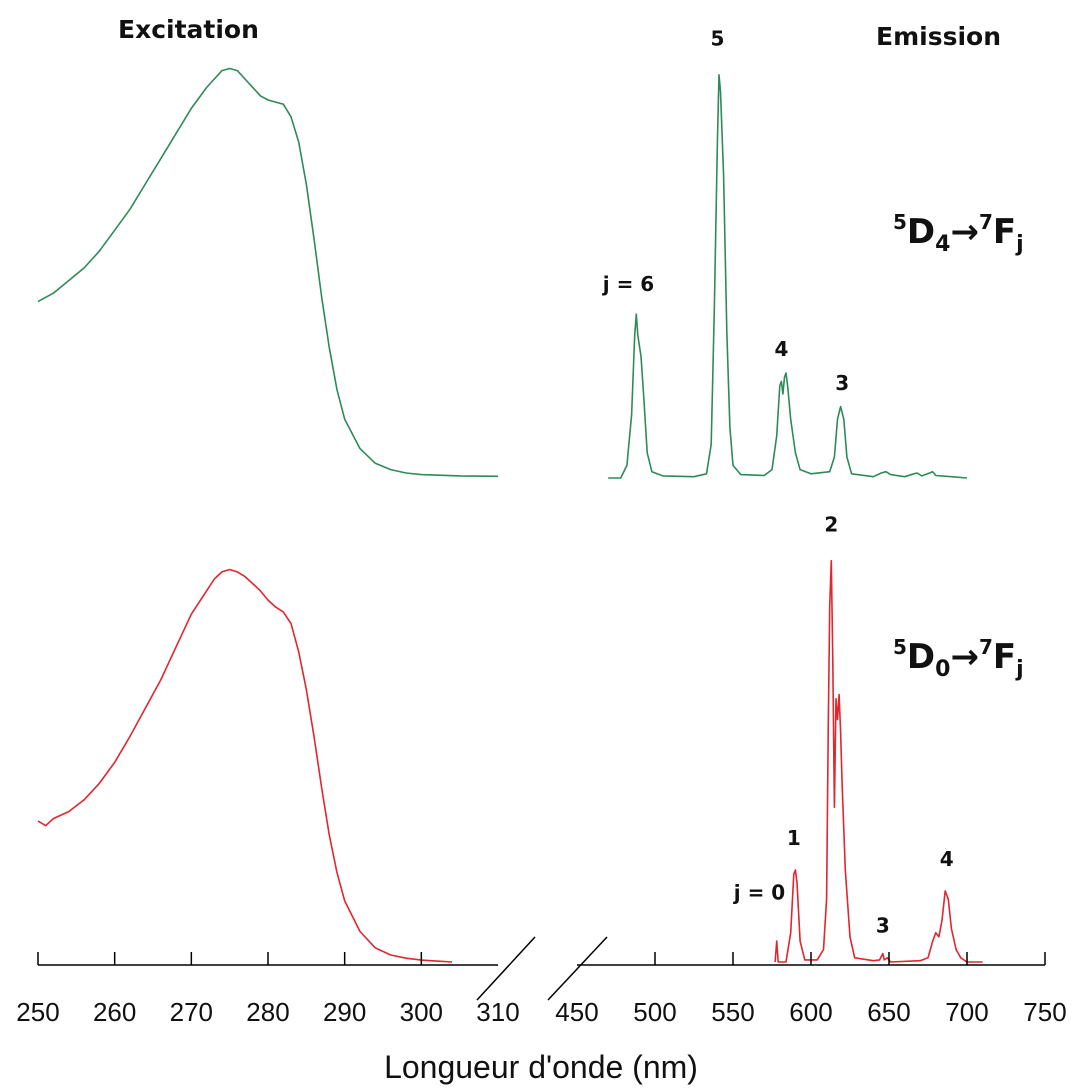 The width and height of the screenshot is (1078, 1092). What do you see at coordinates (37, 1012) in the screenshot?
I see `x-tick-label-left-0: 250` at bounding box center [37, 1012].